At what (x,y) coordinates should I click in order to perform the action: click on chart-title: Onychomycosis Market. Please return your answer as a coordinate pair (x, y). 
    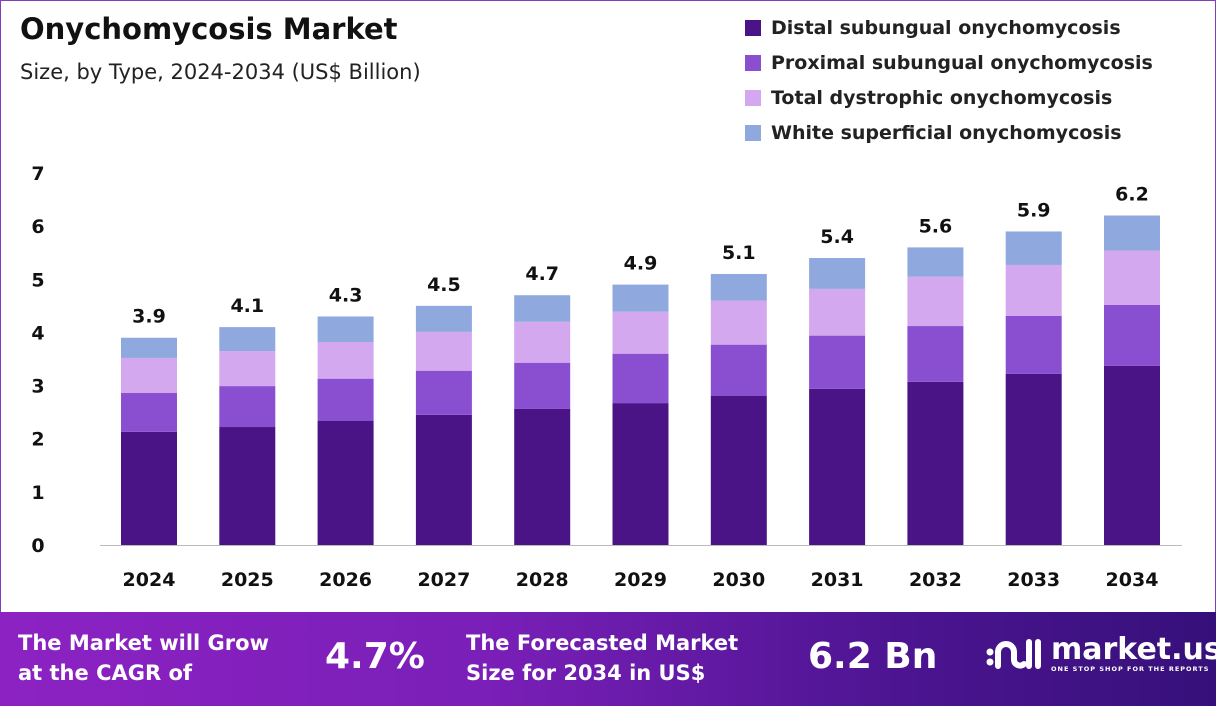
    Looking at the image, I should click on (209, 29).